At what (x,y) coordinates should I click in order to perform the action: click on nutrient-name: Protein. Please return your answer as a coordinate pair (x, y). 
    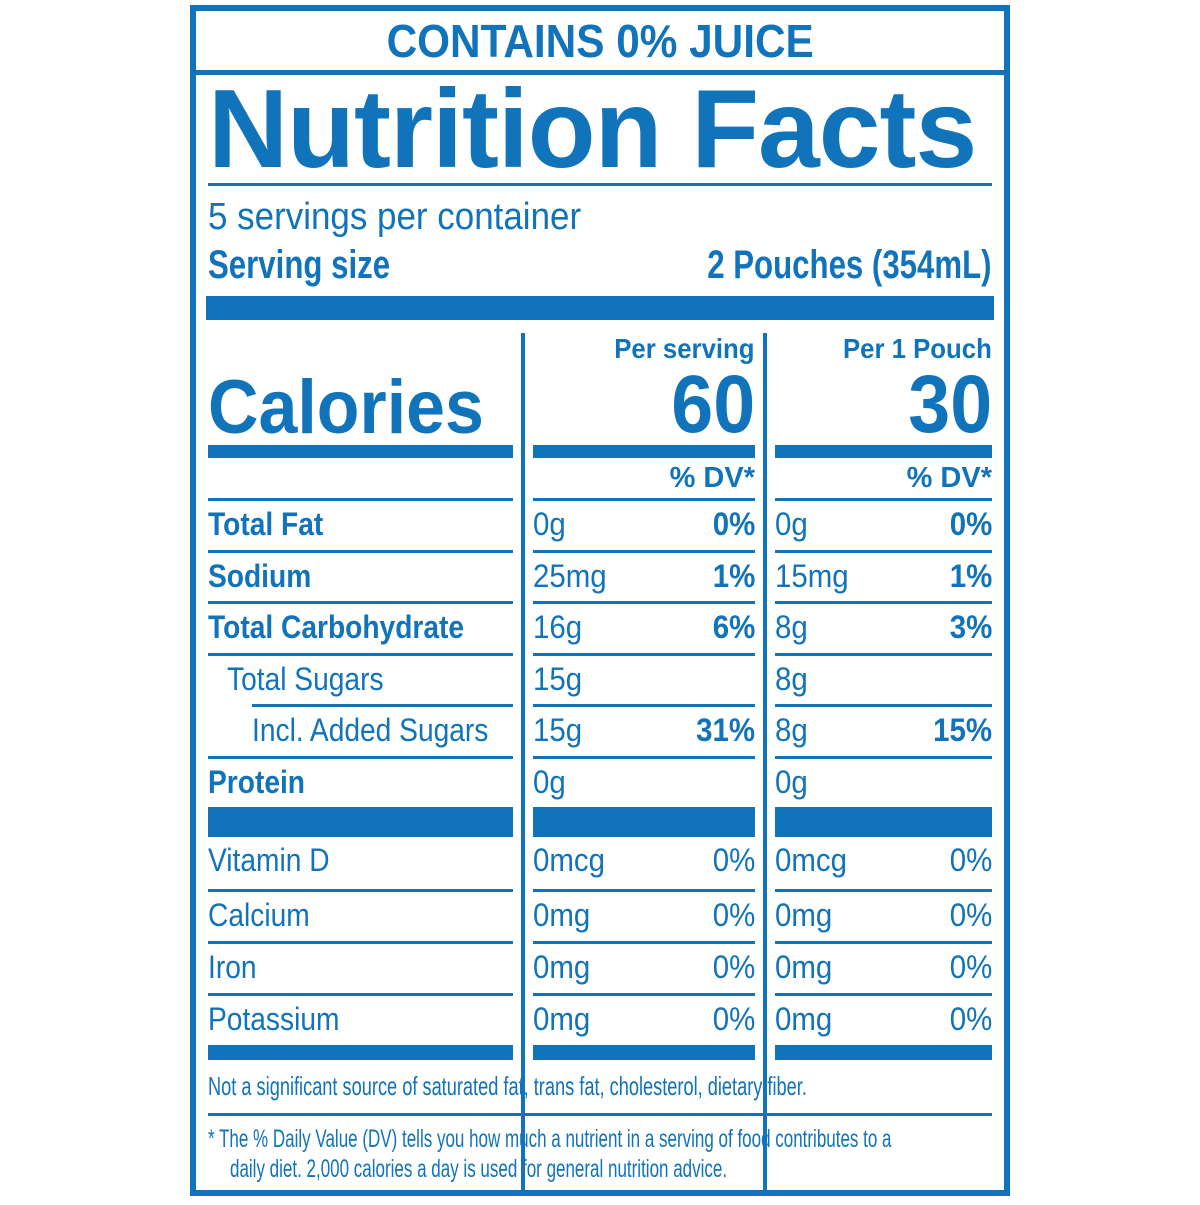
    Looking at the image, I should click on (257, 781).